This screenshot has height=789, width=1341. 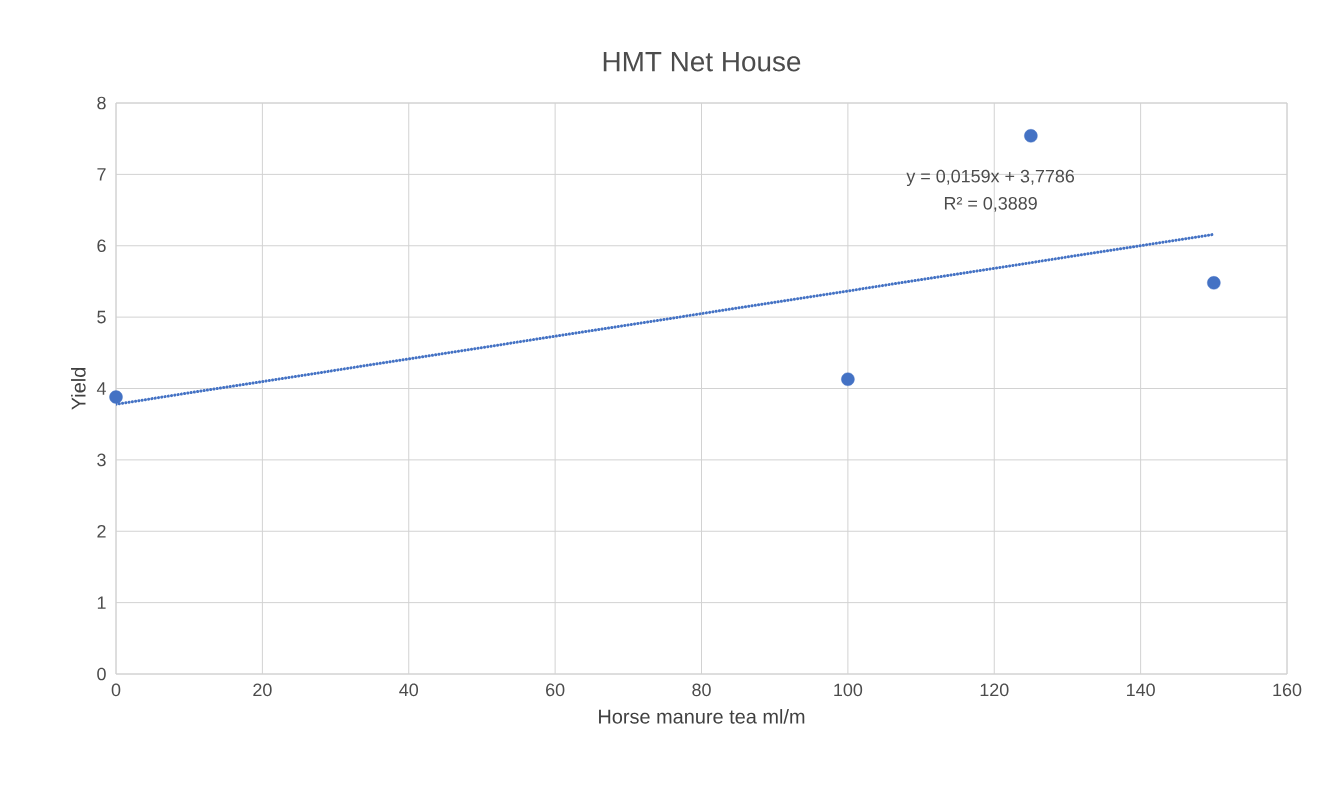 I want to click on annotation: R² = 0,3889, so click(x=990, y=204).